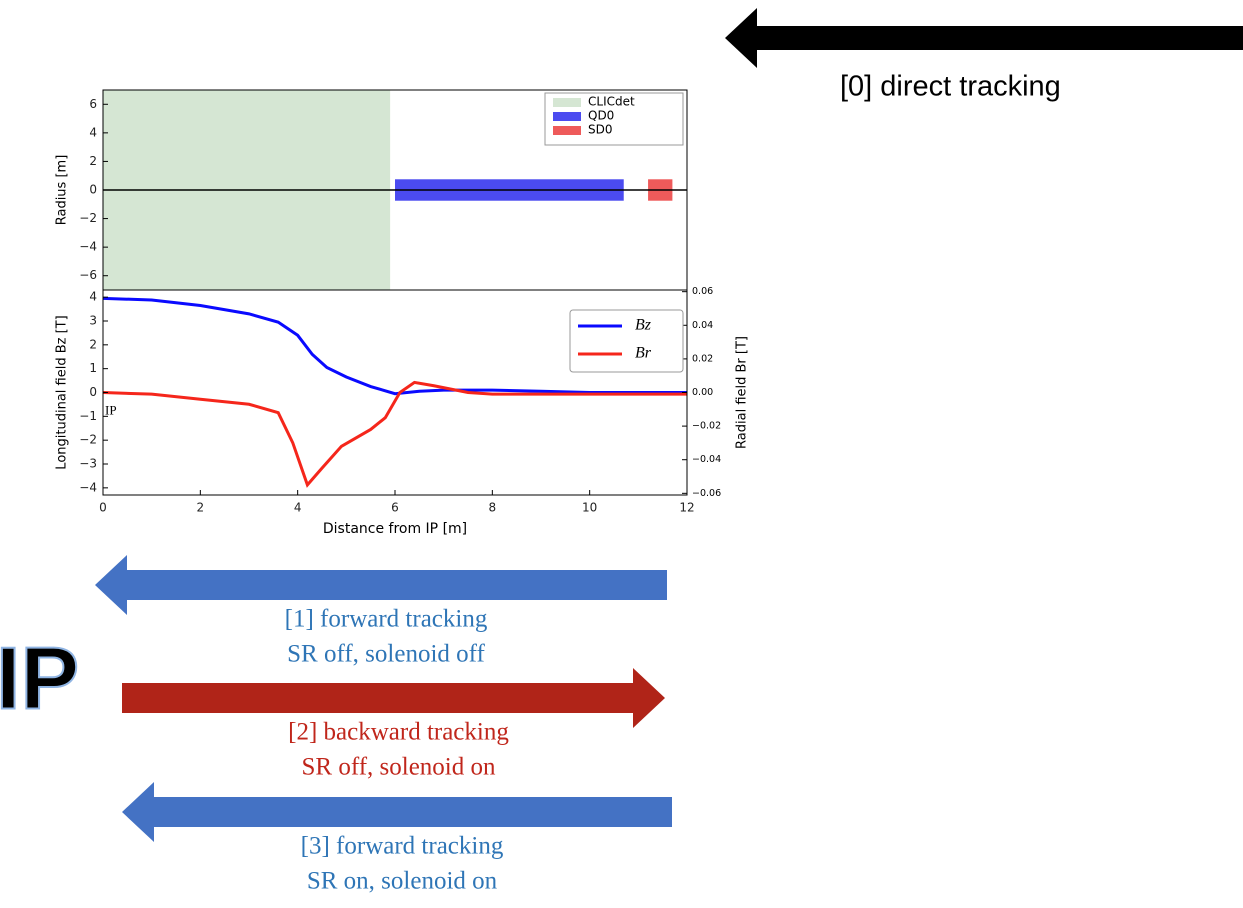  I want to click on x-tick-label: 2, so click(201, 508).